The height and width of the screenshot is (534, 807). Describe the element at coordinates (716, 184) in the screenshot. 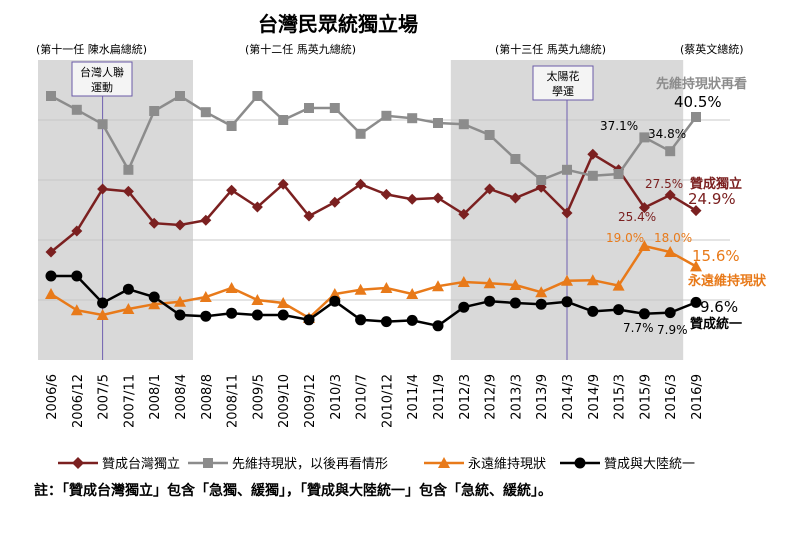

I see `annot-independence-label: 贊成獨立` at that location.